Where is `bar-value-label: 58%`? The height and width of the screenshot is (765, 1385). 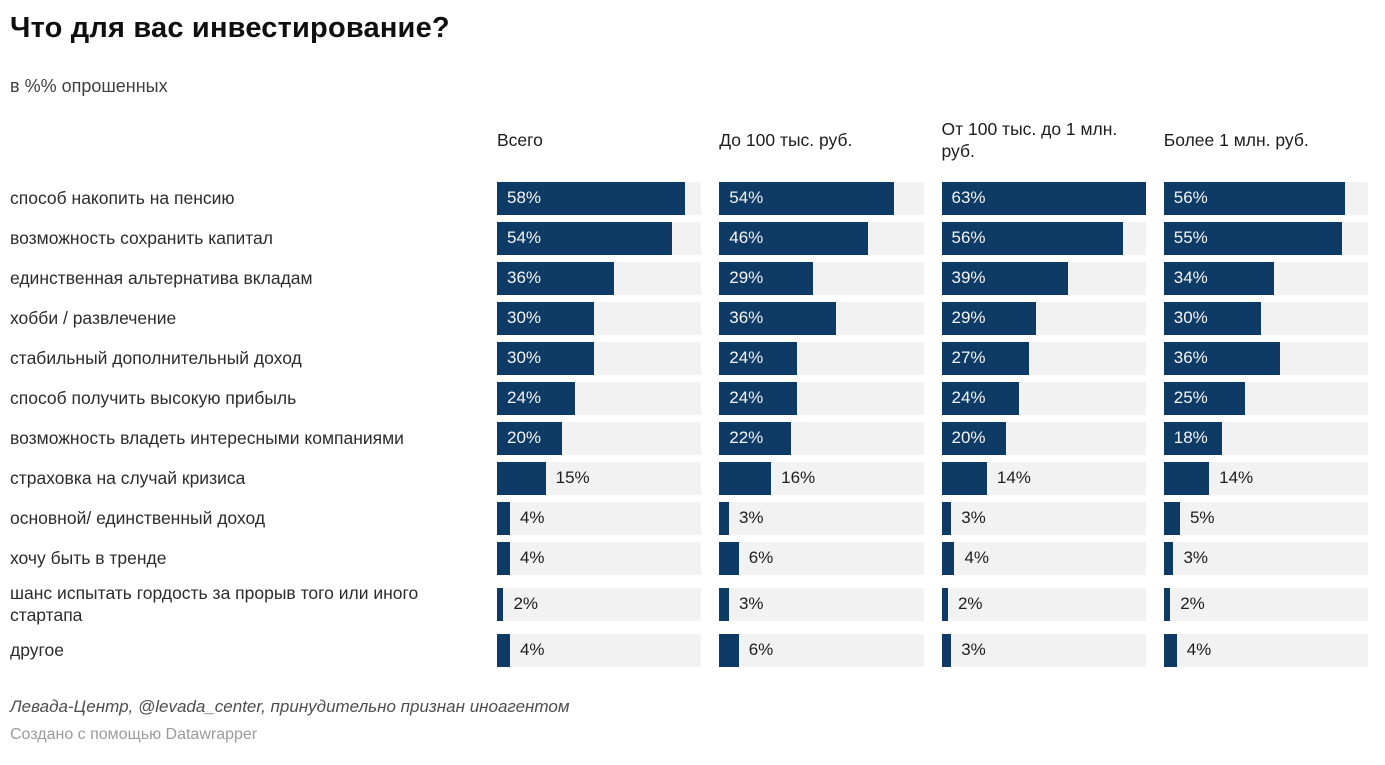 bar-value-label: 58% is located at coordinates (524, 198).